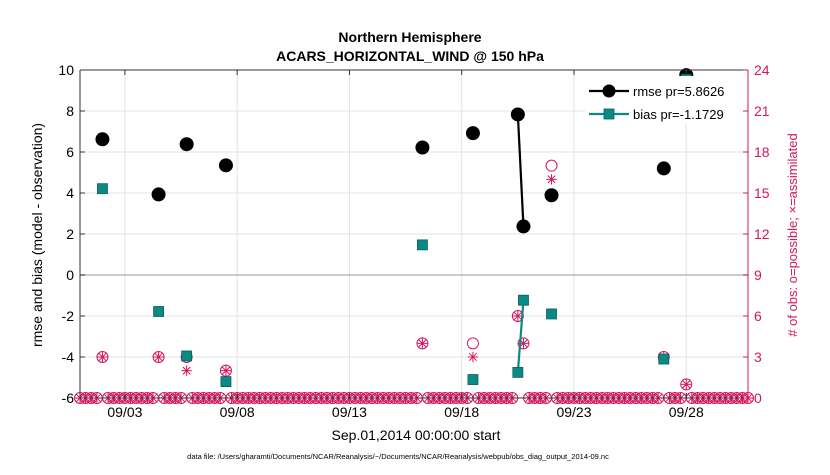 Image resolution: width=830 pixels, height=475 pixels. Describe the element at coordinates (237, 412) in the screenshot. I see `x-tick-label: 09/08` at that location.